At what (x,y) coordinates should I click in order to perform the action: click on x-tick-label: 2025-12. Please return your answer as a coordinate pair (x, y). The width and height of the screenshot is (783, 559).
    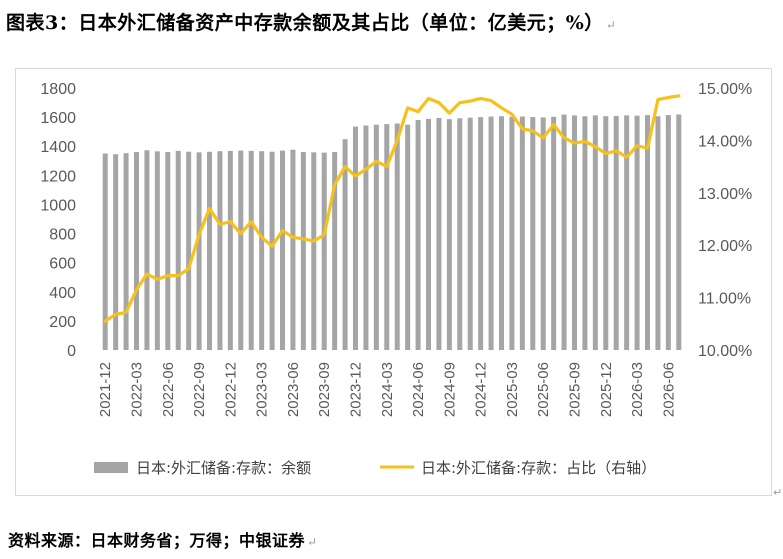
    Looking at the image, I should click on (606, 389).